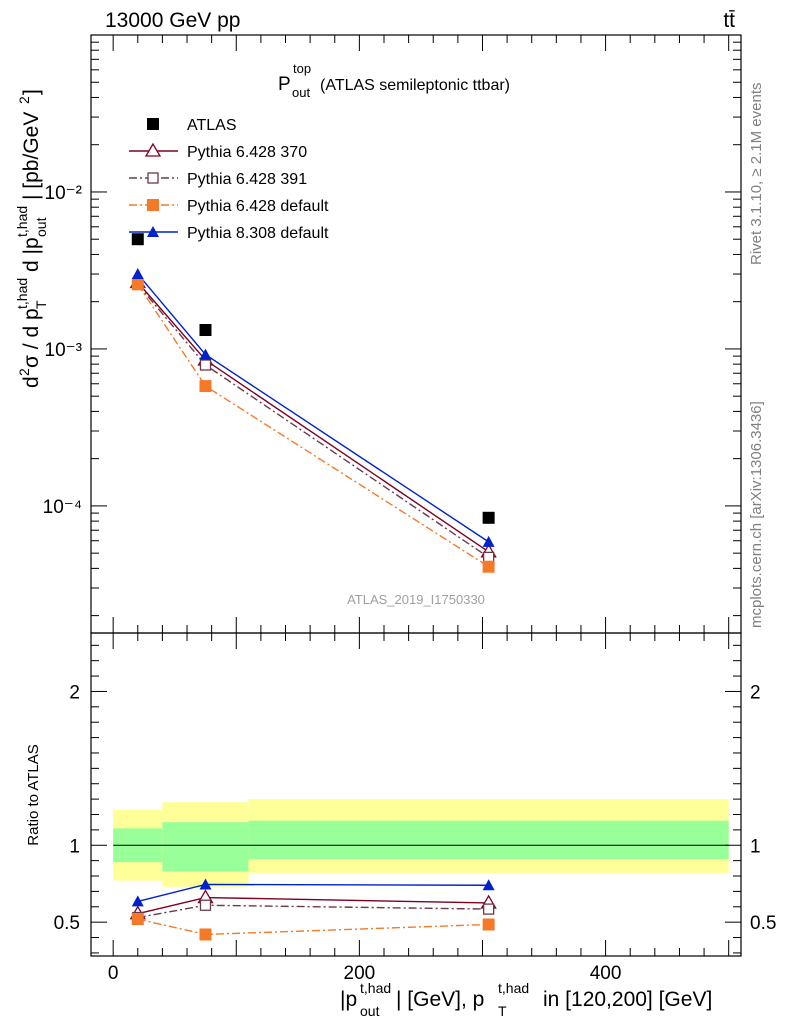  Describe the element at coordinates (755, 846) in the screenshot. I see `ratio-ytick-label-right: 1` at that location.